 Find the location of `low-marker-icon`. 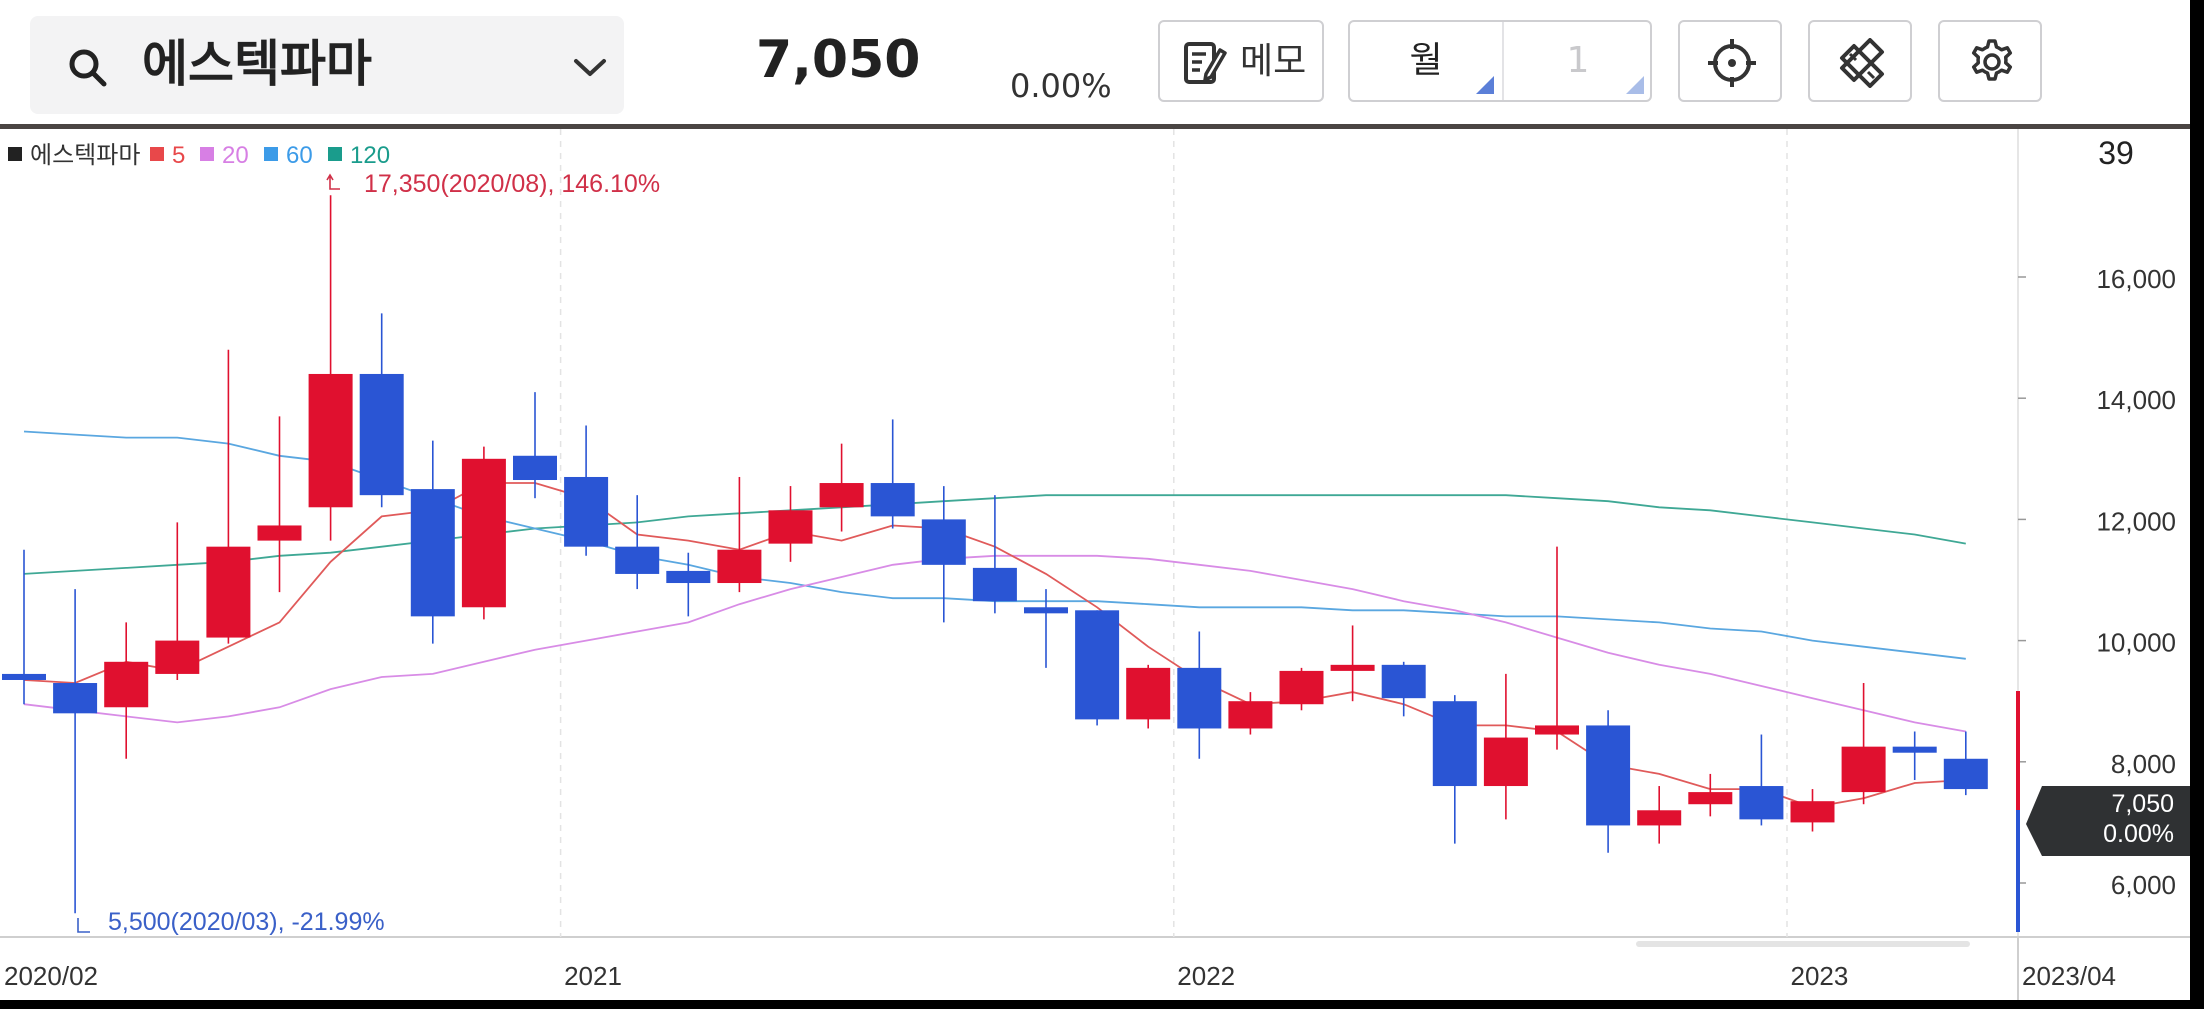

low-marker-icon is located at coordinates (83, 925).